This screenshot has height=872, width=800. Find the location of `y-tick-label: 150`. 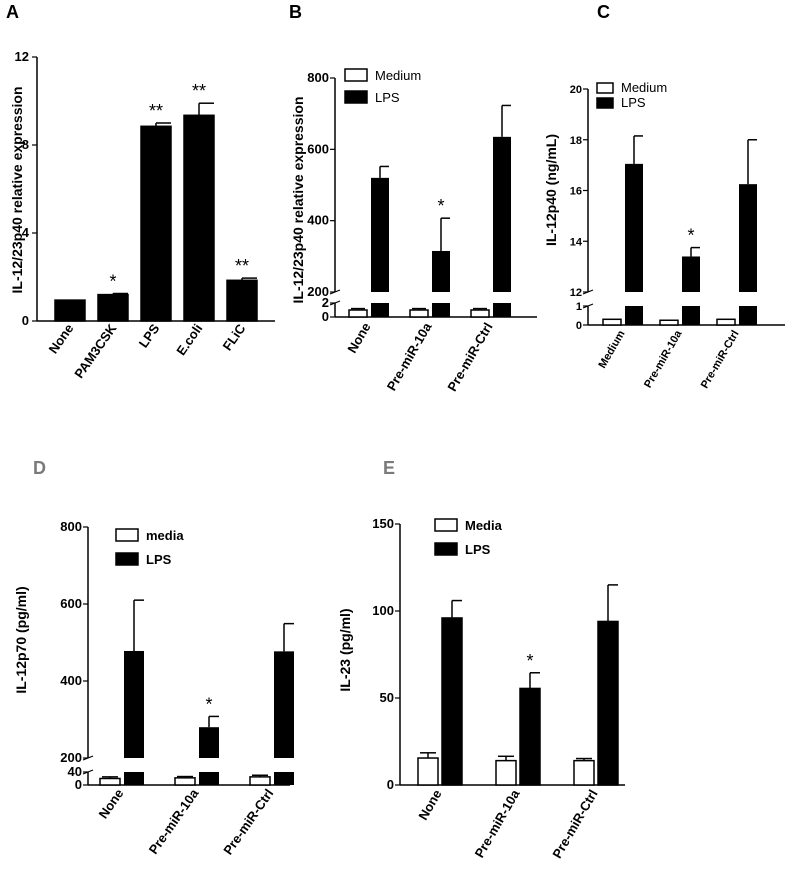

y-tick-label: 150 is located at coordinates (383, 523).